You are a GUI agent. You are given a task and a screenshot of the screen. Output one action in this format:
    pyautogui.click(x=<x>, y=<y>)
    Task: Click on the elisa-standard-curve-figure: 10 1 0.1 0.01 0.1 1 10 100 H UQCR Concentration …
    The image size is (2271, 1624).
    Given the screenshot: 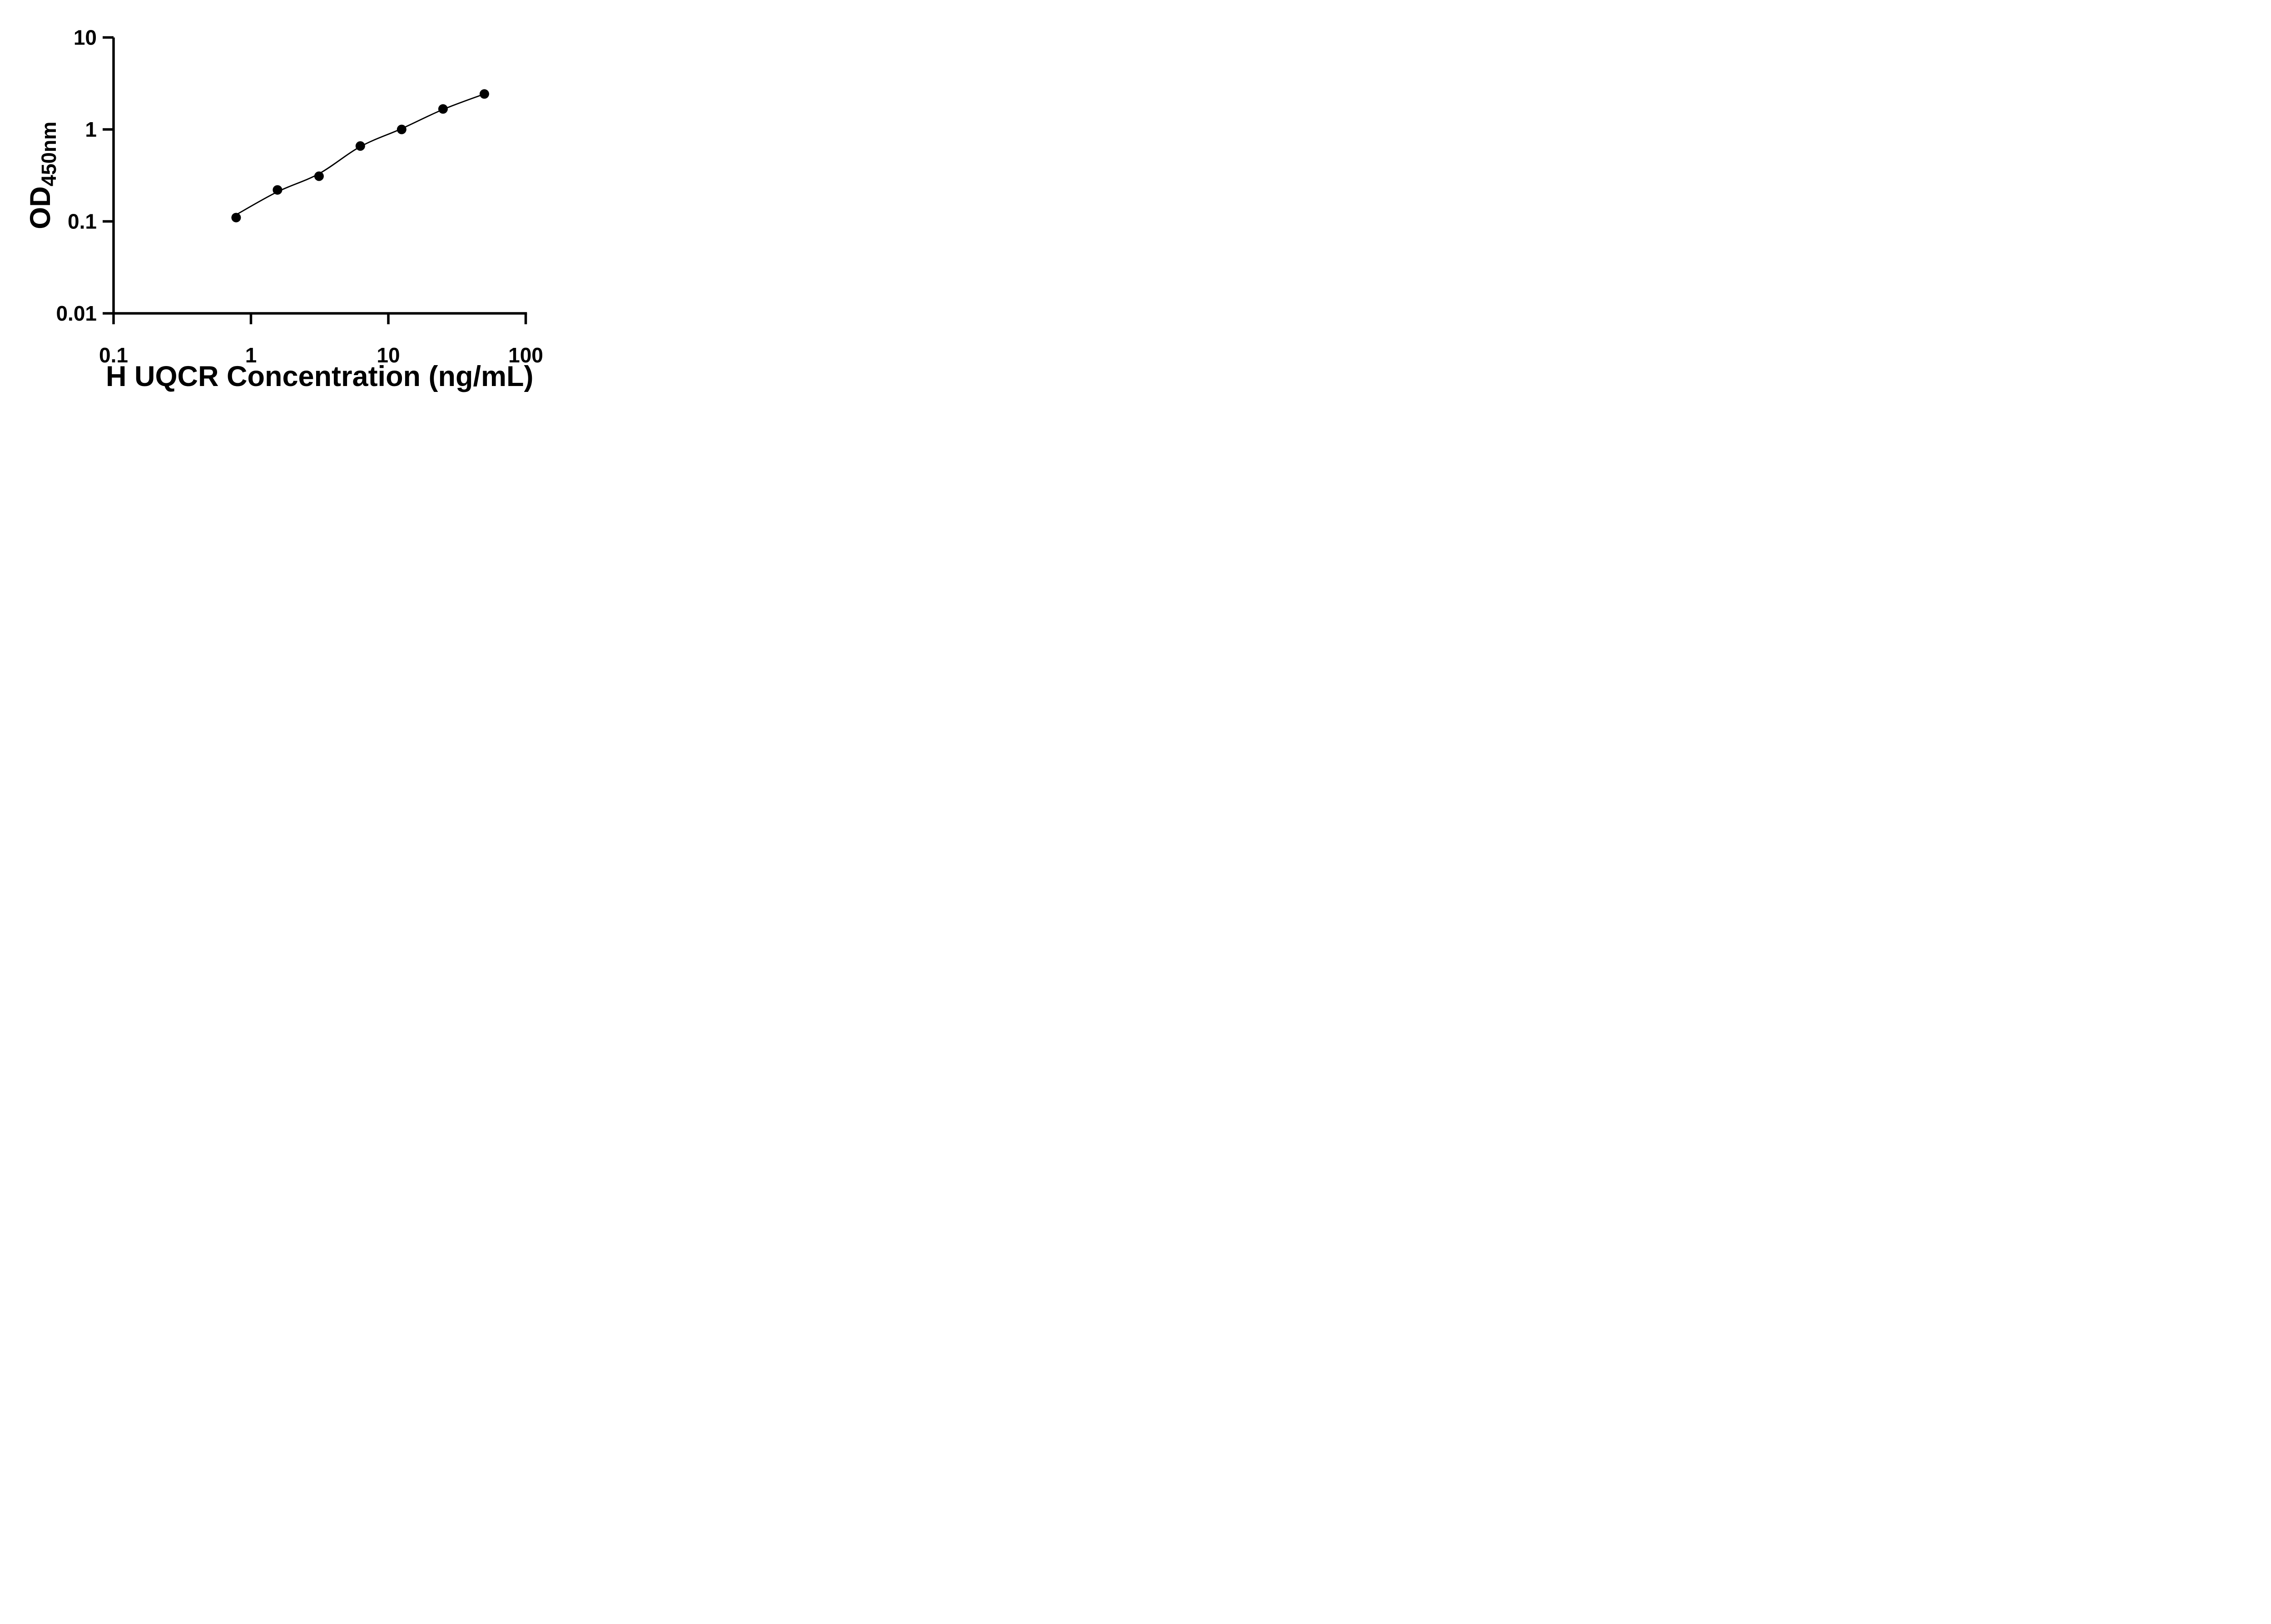 What is the action you would take?
    pyautogui.click(x=293, y=203)
    